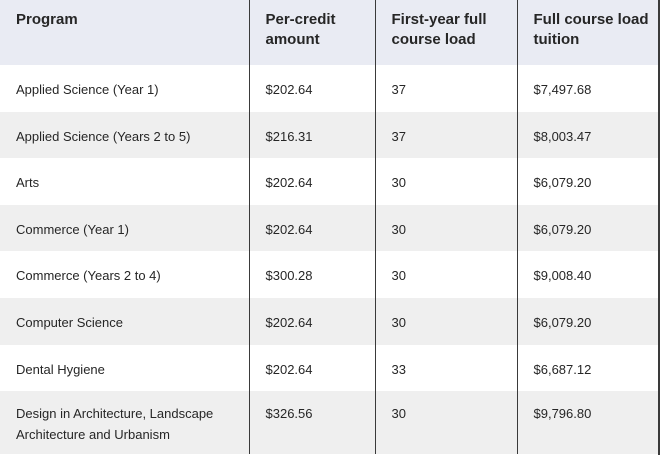 Image resolution: width=660 pixels, height=455 pixels. Describe the element at coordinates (125, 88) in the screenshot. I see `cell-program: Applied Science (Year 1)` at that location.